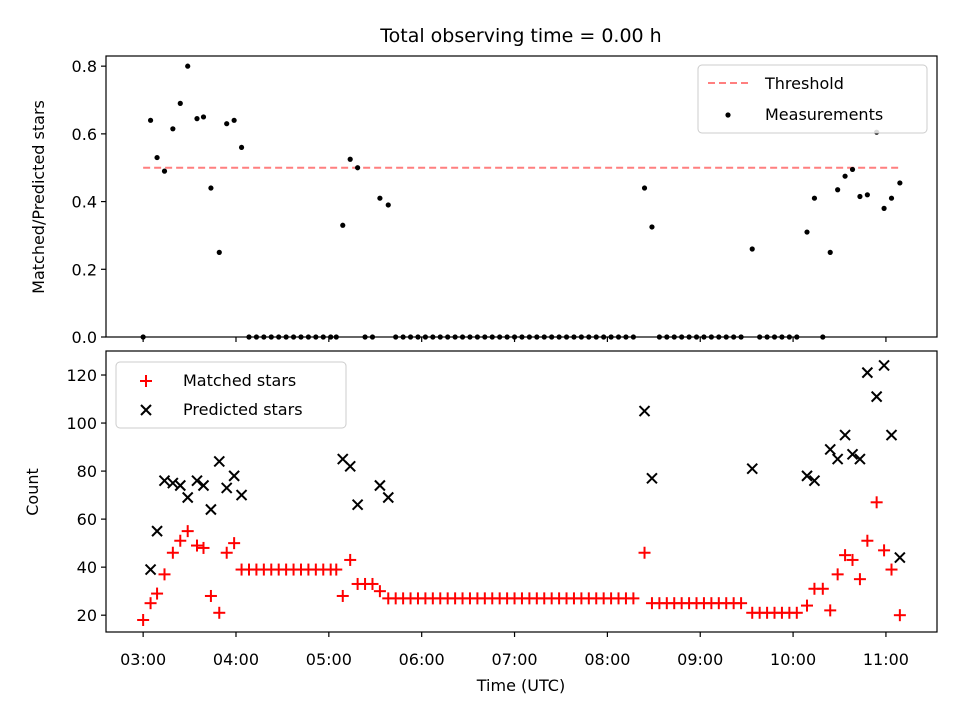 The image size is (960, 720). I want to click on bottom-y-axis-label: Count, so click(32, 492).